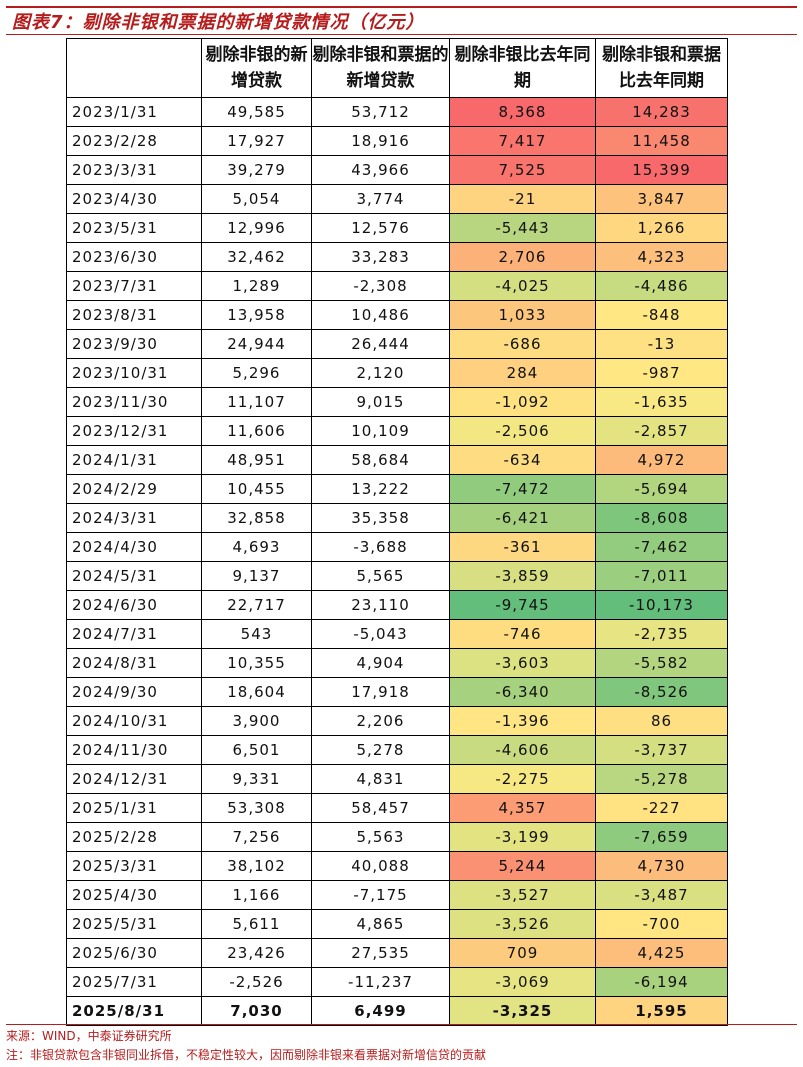  Describe the element at coordinates (134, 112) in the screenshot. I see `date-cell: 2023/1/31` at that location.